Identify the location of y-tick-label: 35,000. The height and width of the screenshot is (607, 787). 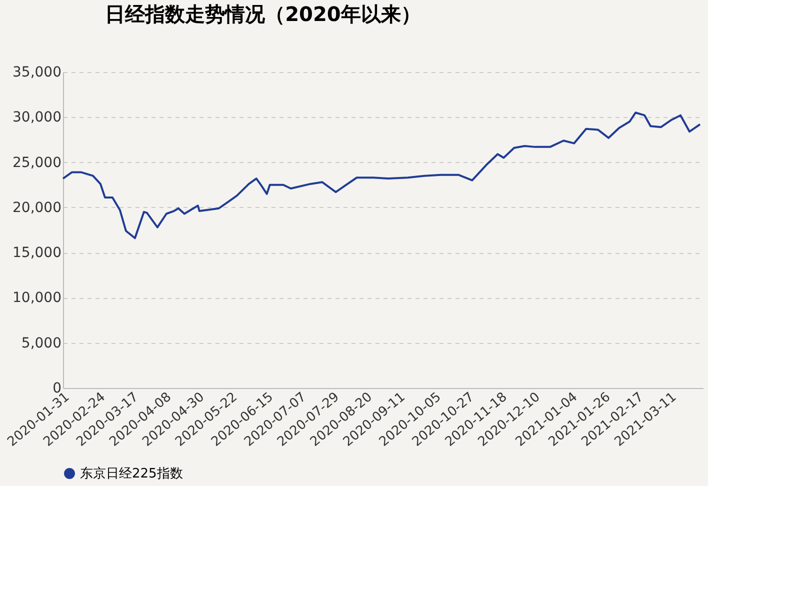
(37, 72).